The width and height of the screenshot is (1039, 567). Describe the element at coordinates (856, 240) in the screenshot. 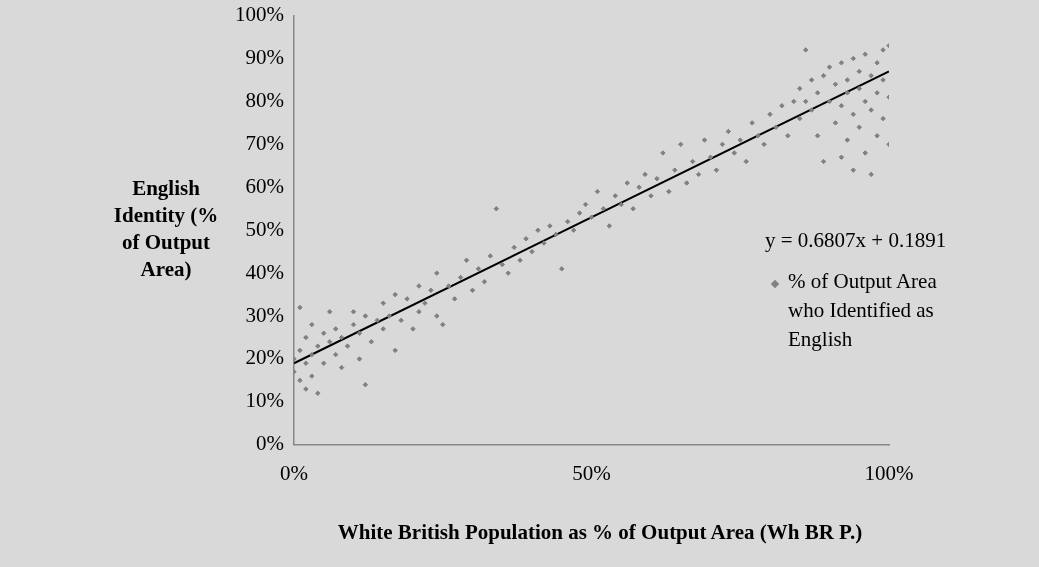

I see `annotation: y = 0.6807x + 0.1891` at that location.